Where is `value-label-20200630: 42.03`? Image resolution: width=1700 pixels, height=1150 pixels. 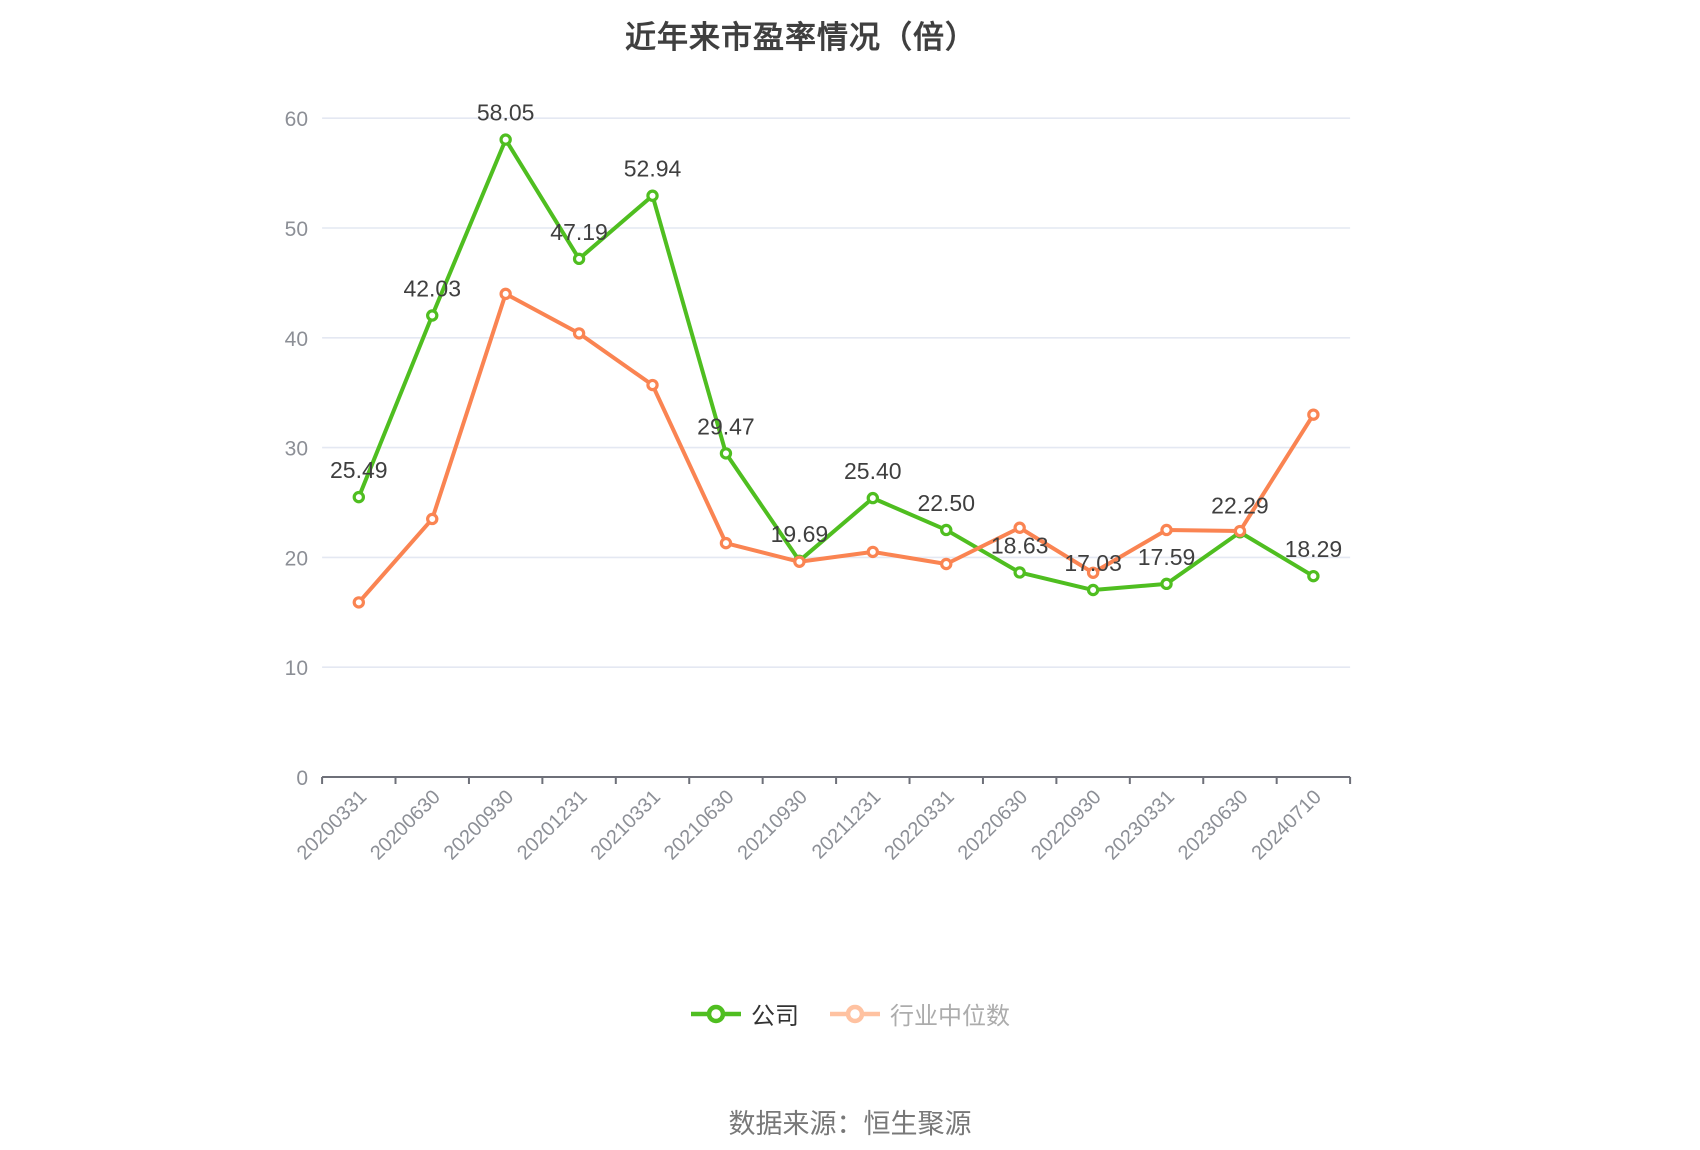
value-label-20200630: 42.03 is located at coordinates (432, 289).